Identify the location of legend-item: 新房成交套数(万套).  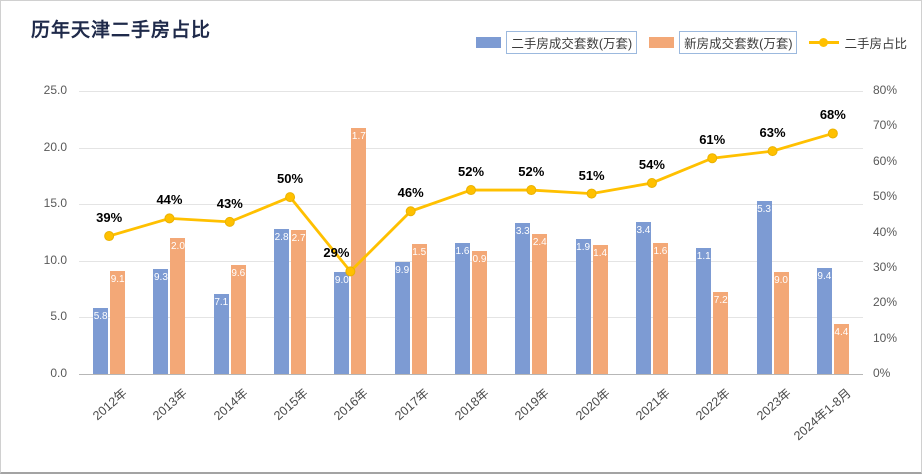
(723, 42).